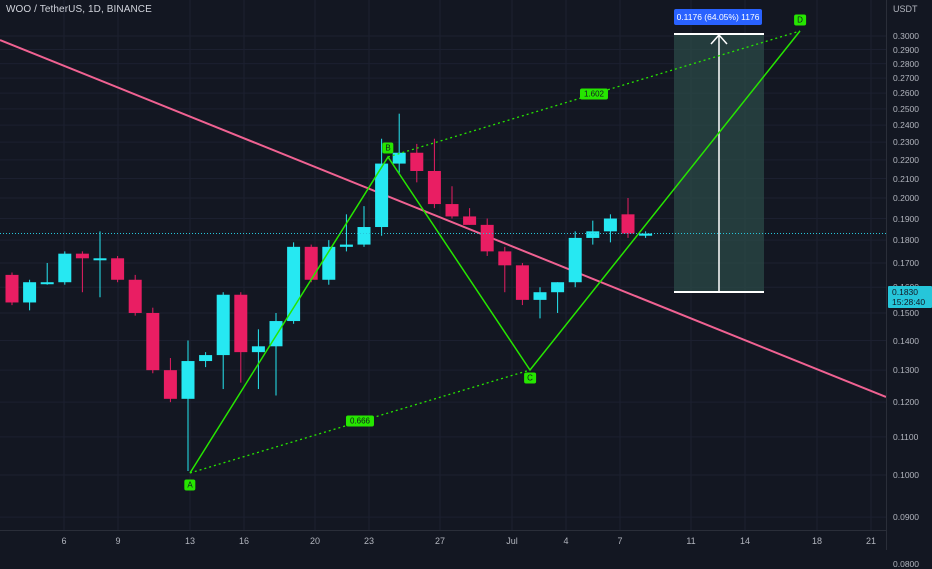  I want to click on price-tick-label: 0.2900, so click(906, 49).